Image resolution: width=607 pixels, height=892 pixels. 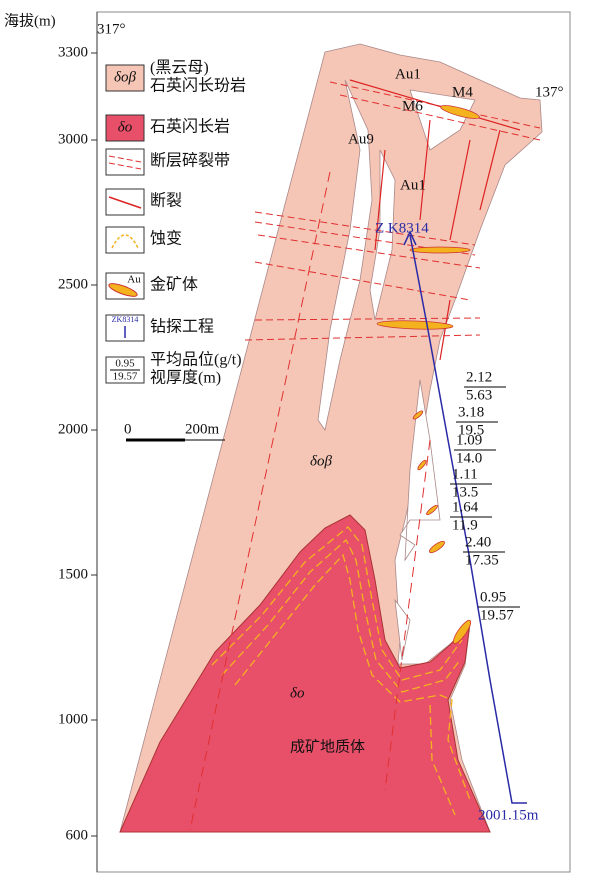 I want to click on grade: 1.09, so click(x=469, y=440).